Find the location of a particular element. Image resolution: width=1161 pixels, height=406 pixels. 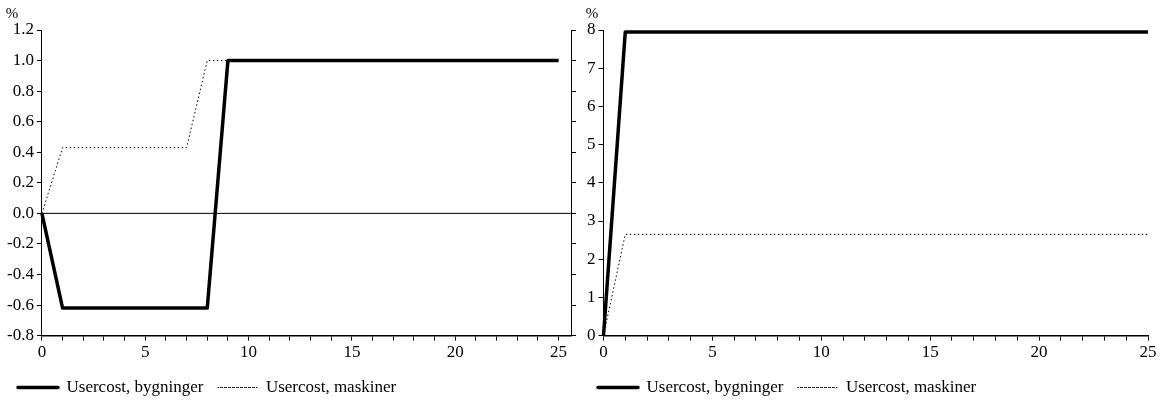

y-tick-label: 0 is located at coordinates (591, 335).